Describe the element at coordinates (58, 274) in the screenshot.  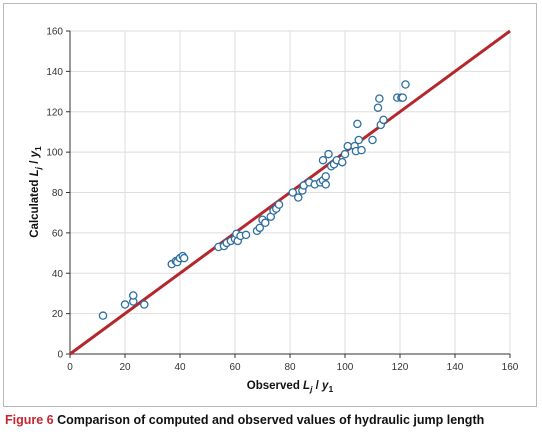
I see `y-tick-label: 40` at that location.